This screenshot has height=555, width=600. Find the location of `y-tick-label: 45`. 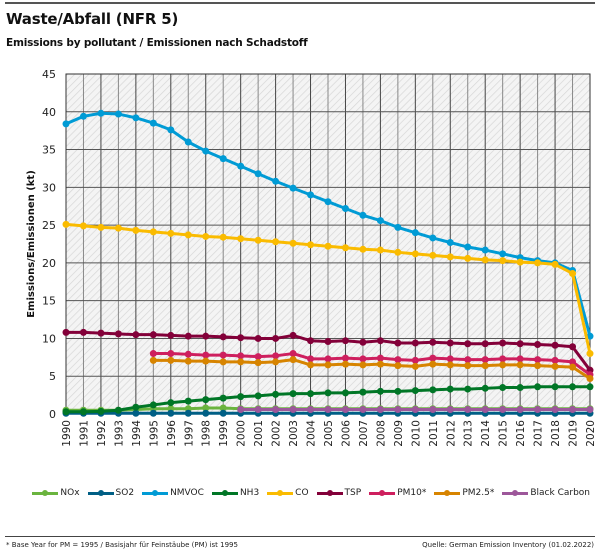

y-tick-label: 45 is located at coordinates (49, 74).